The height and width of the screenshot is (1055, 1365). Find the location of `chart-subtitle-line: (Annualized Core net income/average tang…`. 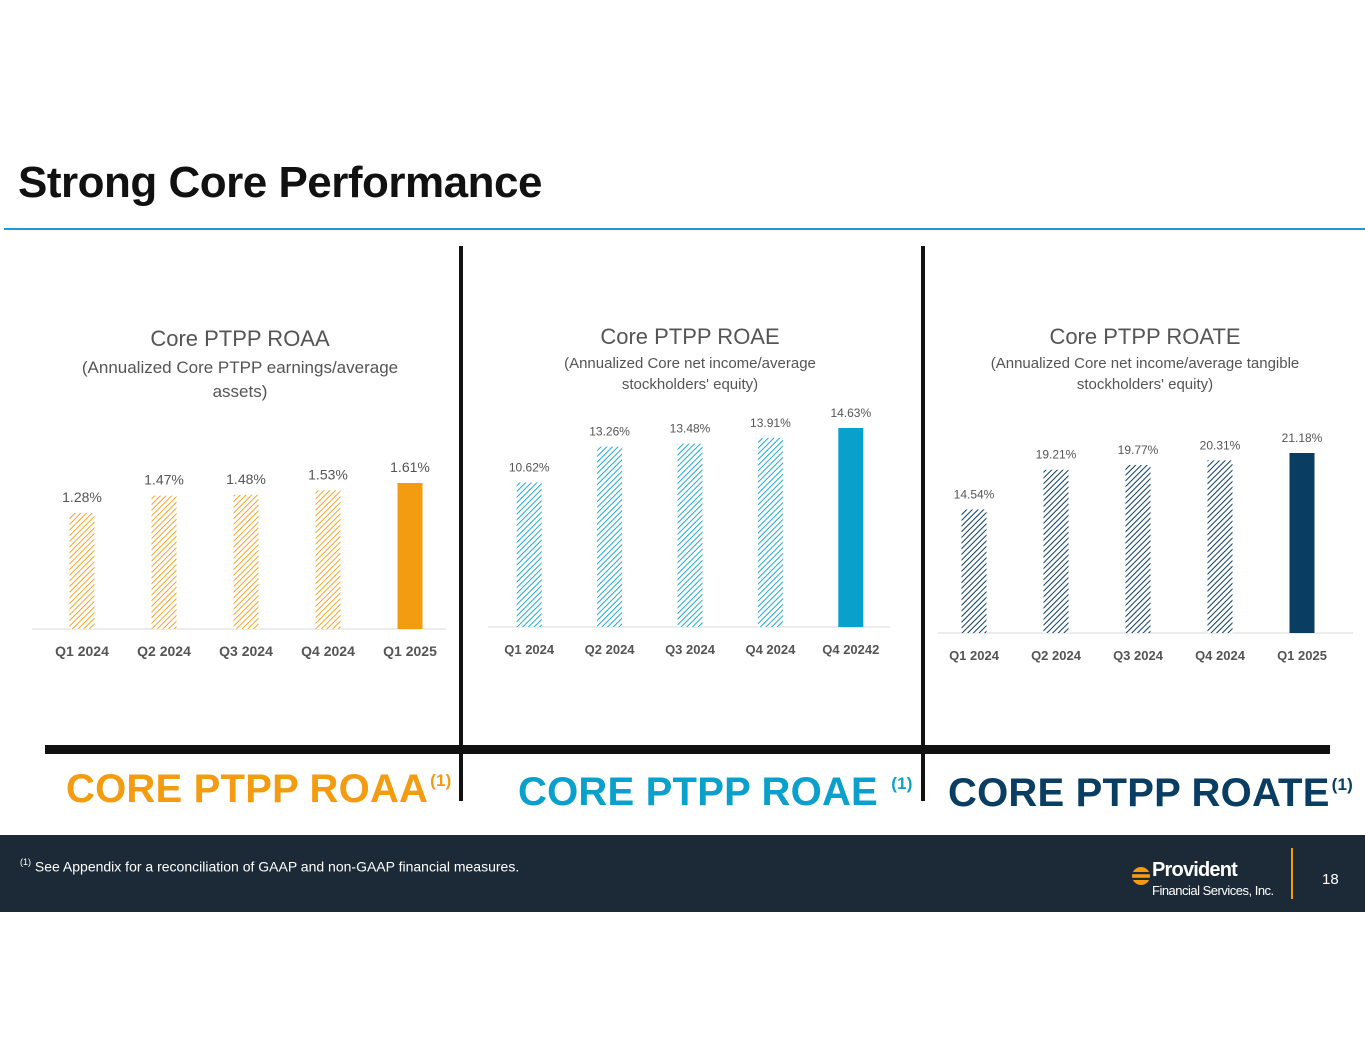

chart-subtitle-line: (Annualized Core net income/average tang… is located at coordinates (1145, 363).